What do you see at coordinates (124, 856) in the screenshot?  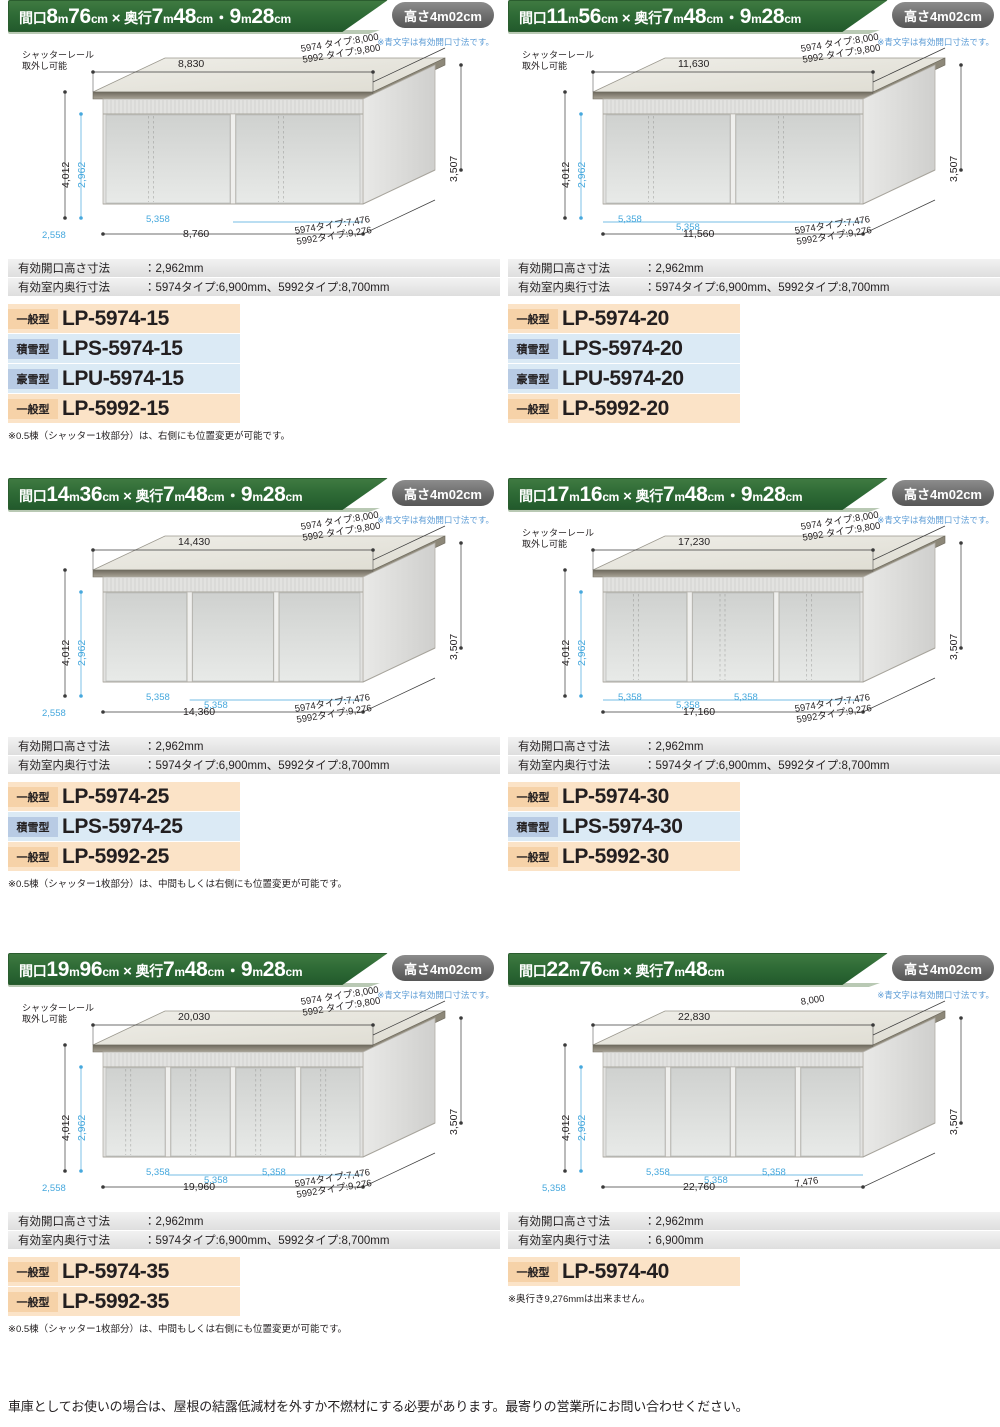 I see `model-row: 一般型 LP-5992-25` at bounding box center [124, 856].